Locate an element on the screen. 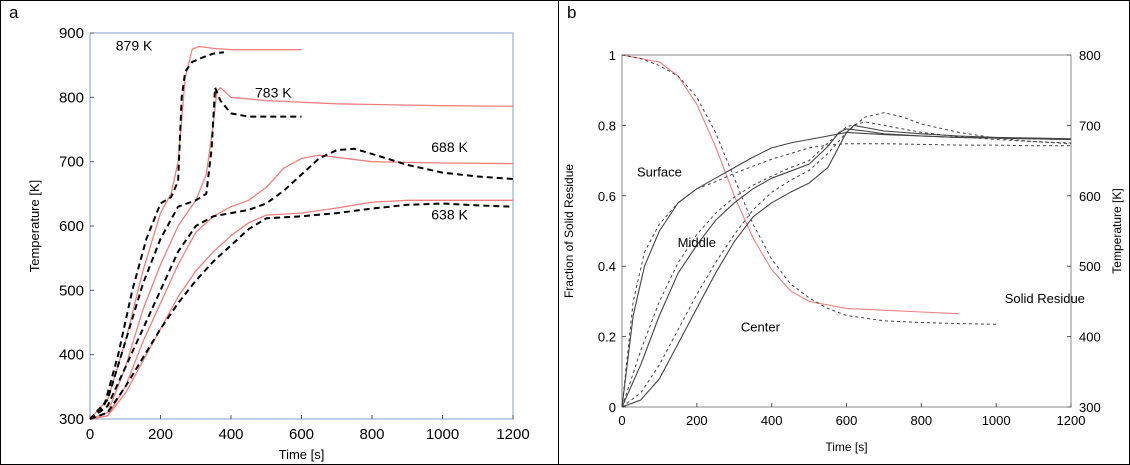 The image size is (1130, 465). y-tick-label: 800 is located at coordinates (71, 97).